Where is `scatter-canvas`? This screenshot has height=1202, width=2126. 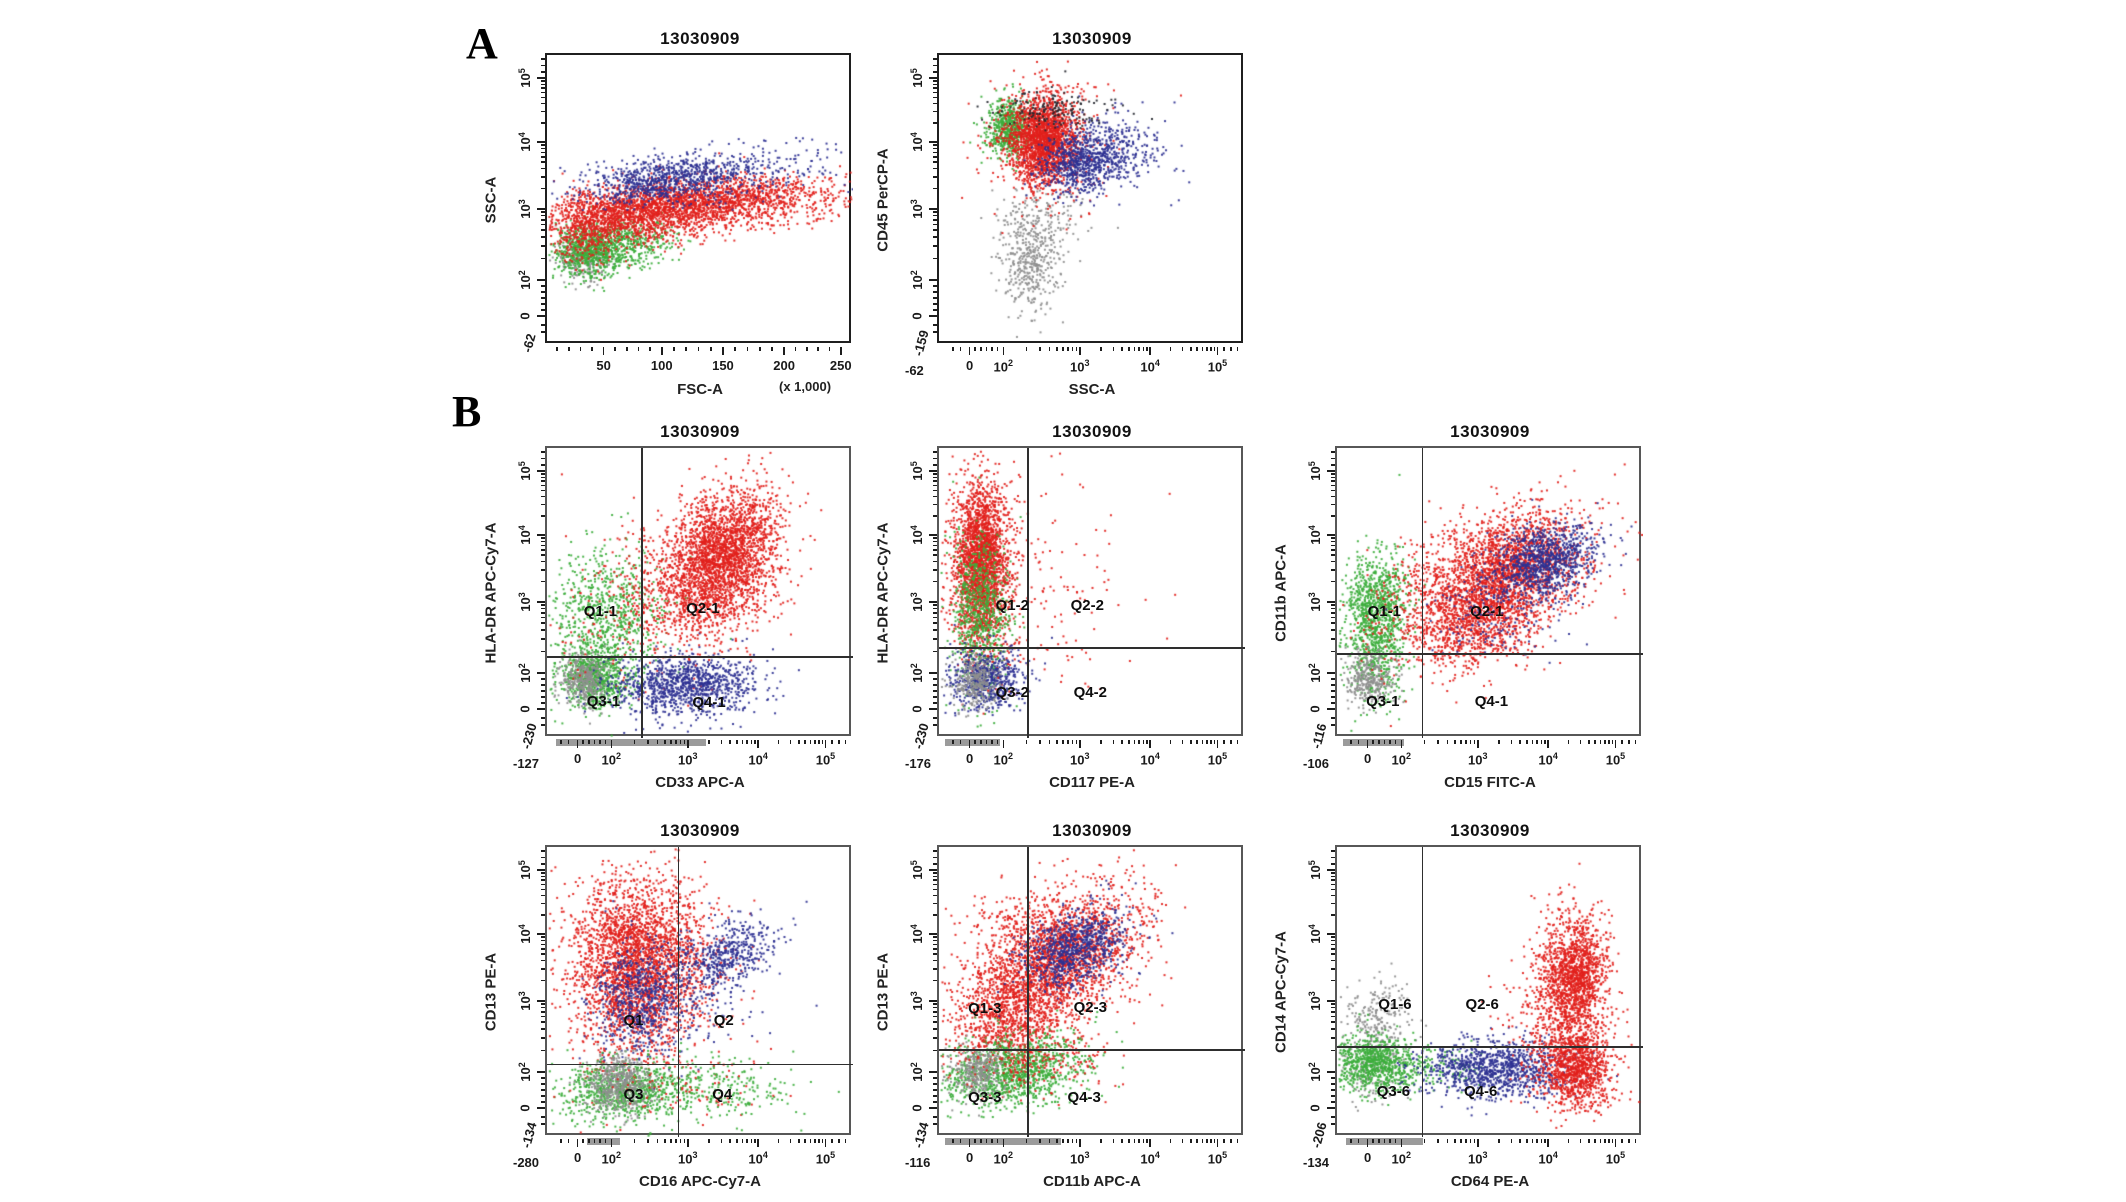
scatter-canvas is located at coordinates (700, 593).